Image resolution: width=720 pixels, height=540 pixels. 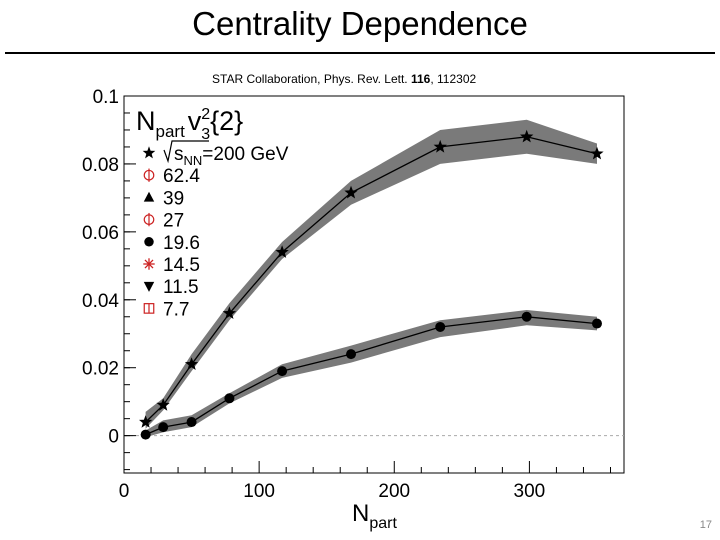 What do you see at coordinates (453, 79) in the screenshot?
I see `citation-suffix: , 112302` at bounding box center [453, 79].